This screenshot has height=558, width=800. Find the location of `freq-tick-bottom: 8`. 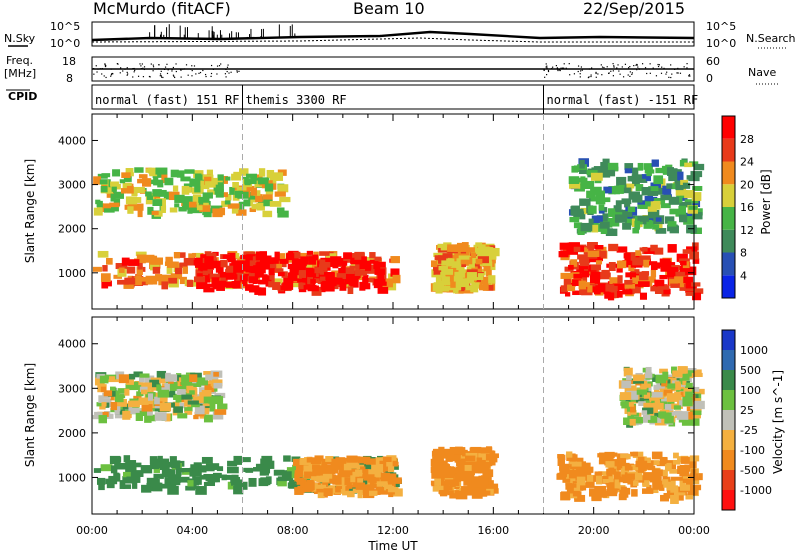

freq-tick-bottom: 8 is located at coordinates (69, 78).